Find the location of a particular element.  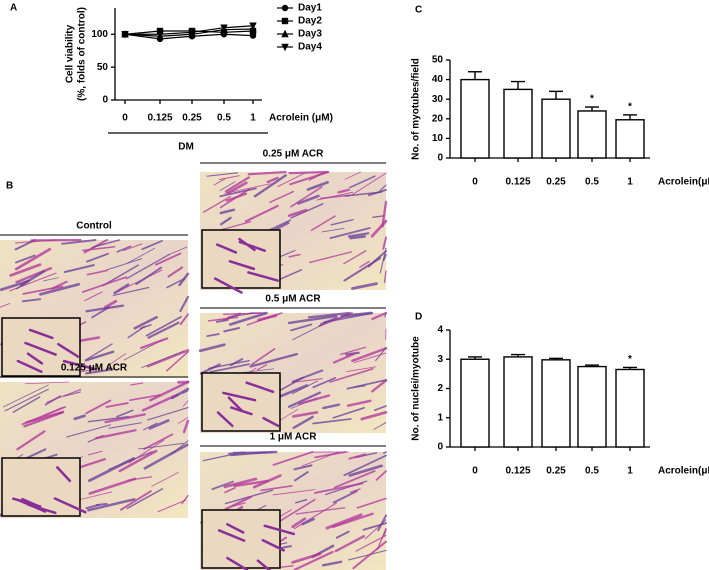

inset is located at coordinates (241, 402).